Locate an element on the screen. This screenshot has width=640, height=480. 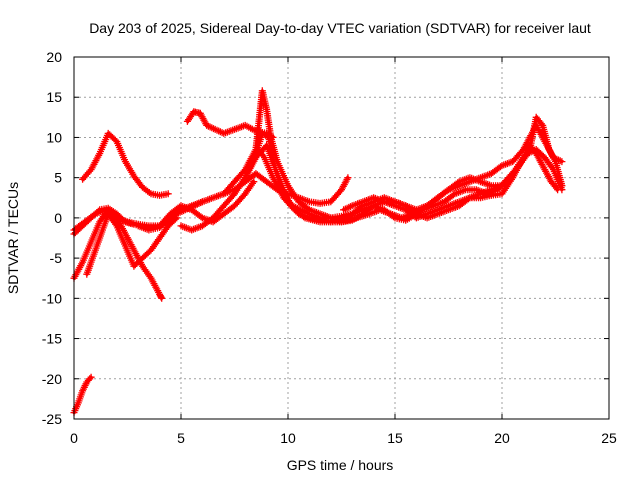
y-tick-label: 5 is located at coordinates (58, 178).